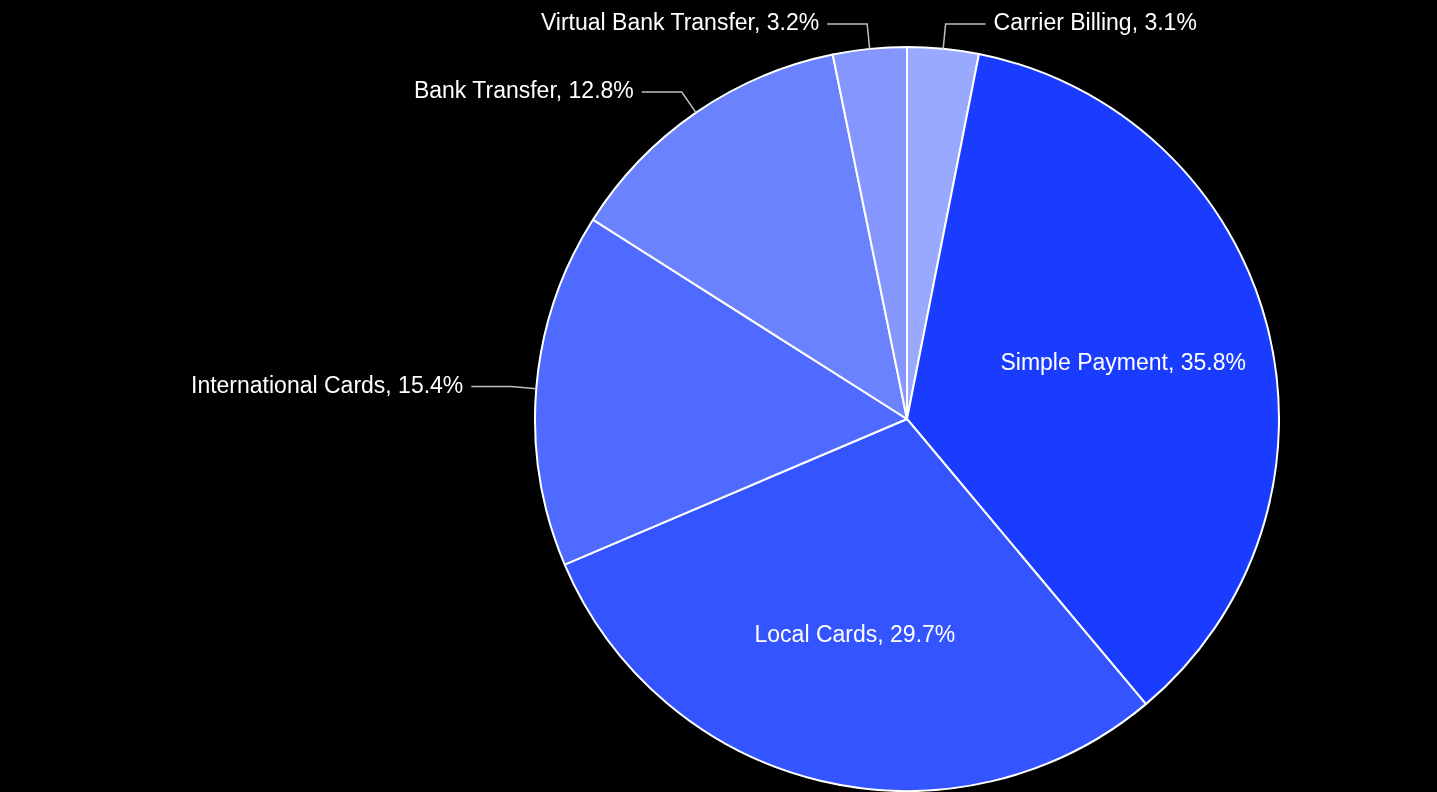 The image size is (1437, 792). I want to click on slice-label: International Cards, 15.4%, so click(327, 384).